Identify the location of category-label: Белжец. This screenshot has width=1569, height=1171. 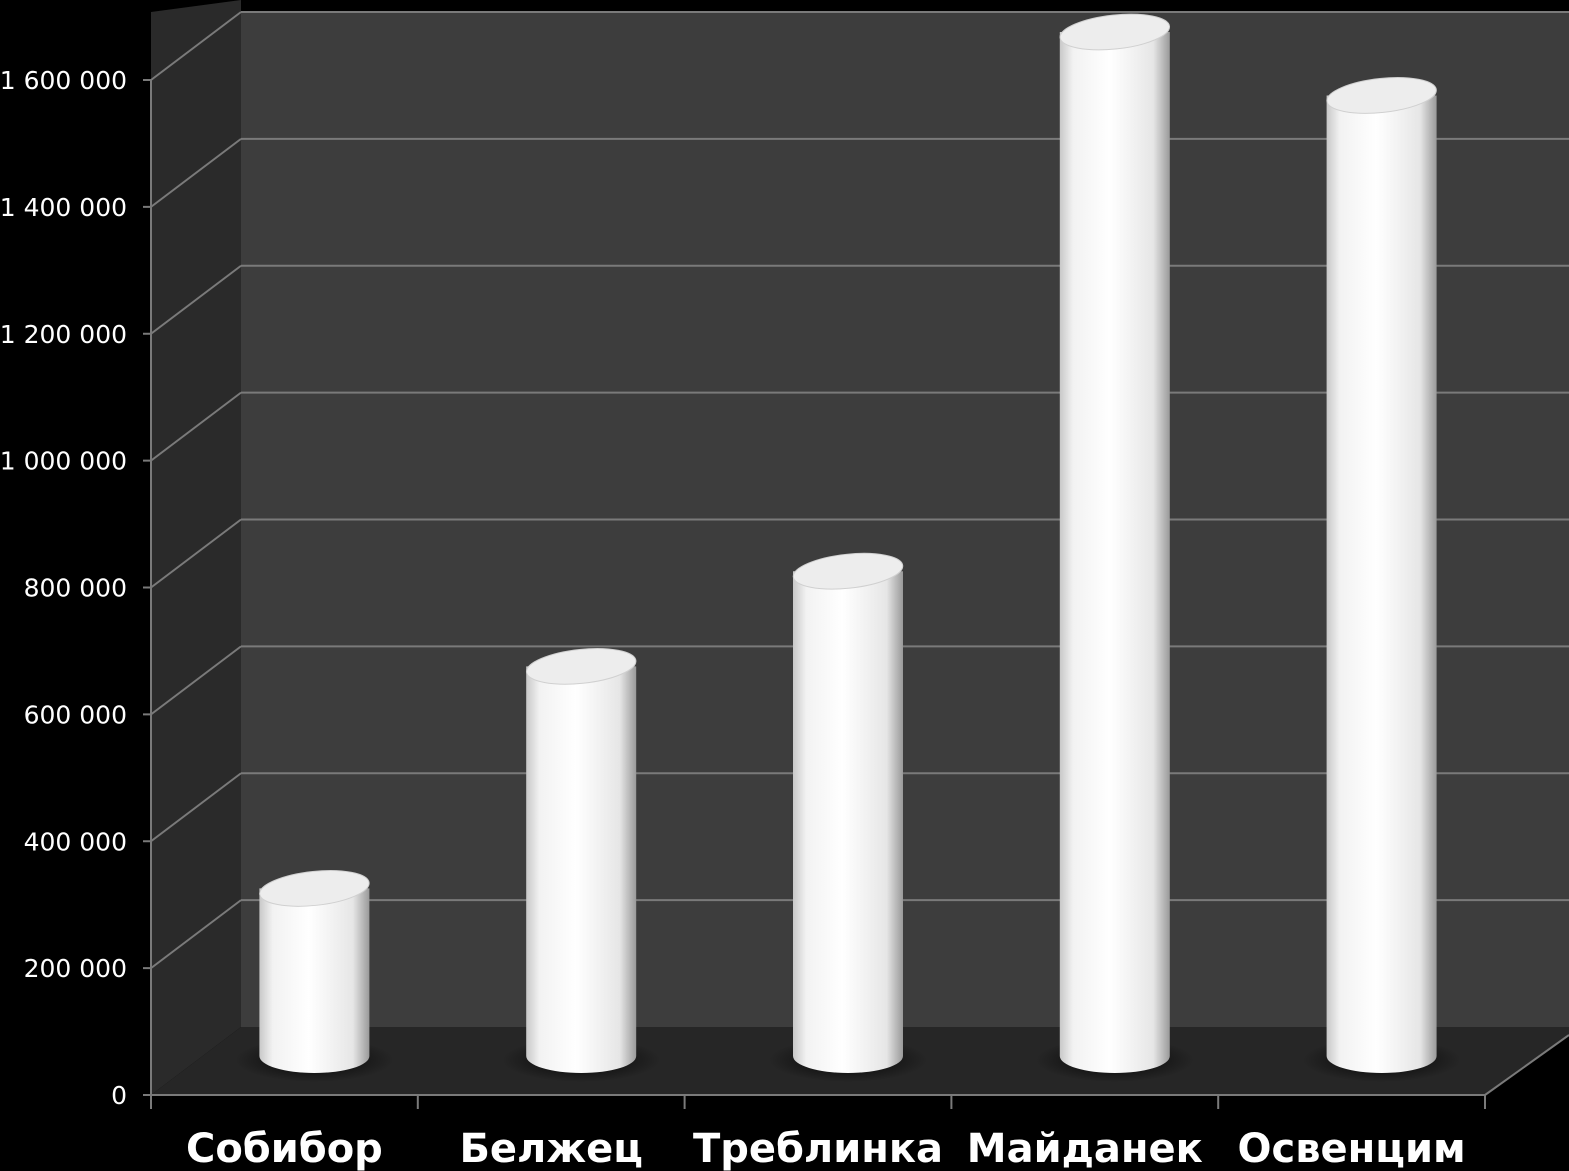
(551, 1148).